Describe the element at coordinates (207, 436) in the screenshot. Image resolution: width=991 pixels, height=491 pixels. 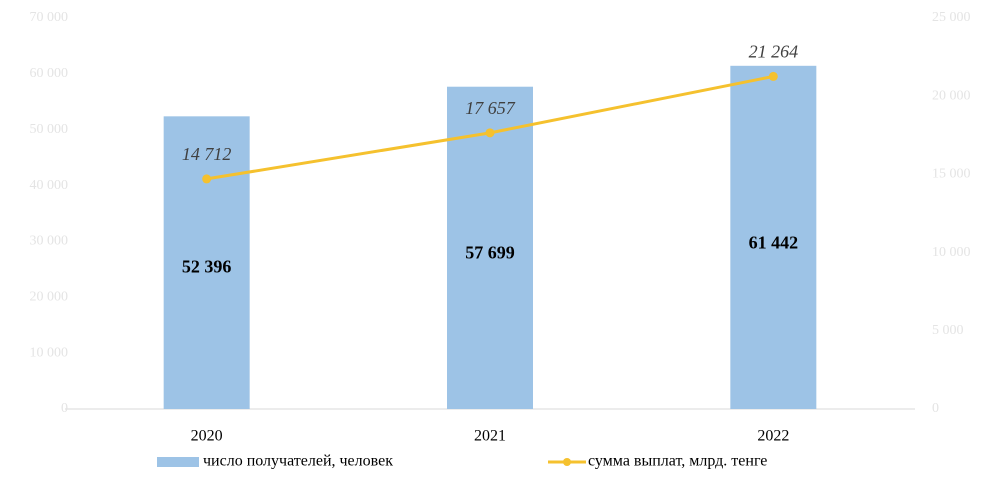
I see `x-tick-label: 2020` at that location.